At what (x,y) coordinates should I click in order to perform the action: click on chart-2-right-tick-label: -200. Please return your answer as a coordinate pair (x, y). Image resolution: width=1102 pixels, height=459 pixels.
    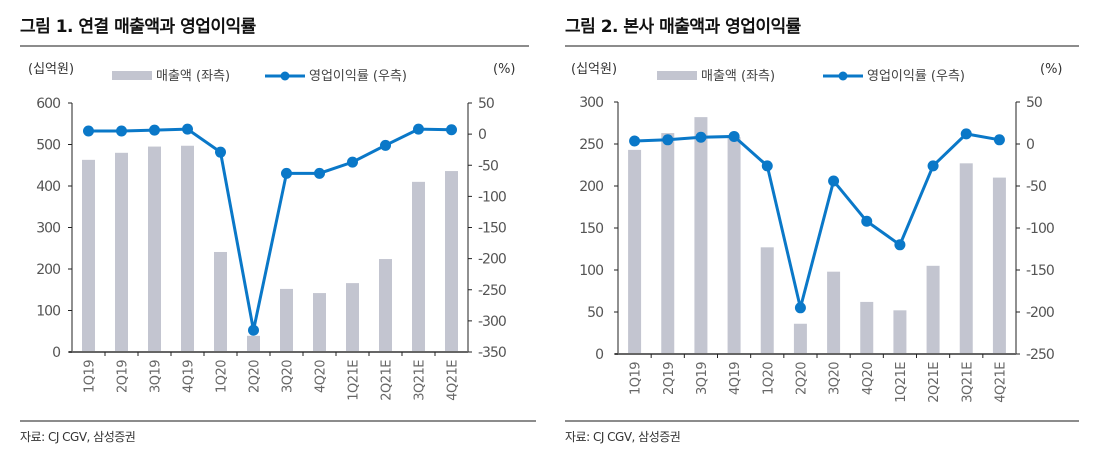
    Looking at the image, I should click on (1040, 313).